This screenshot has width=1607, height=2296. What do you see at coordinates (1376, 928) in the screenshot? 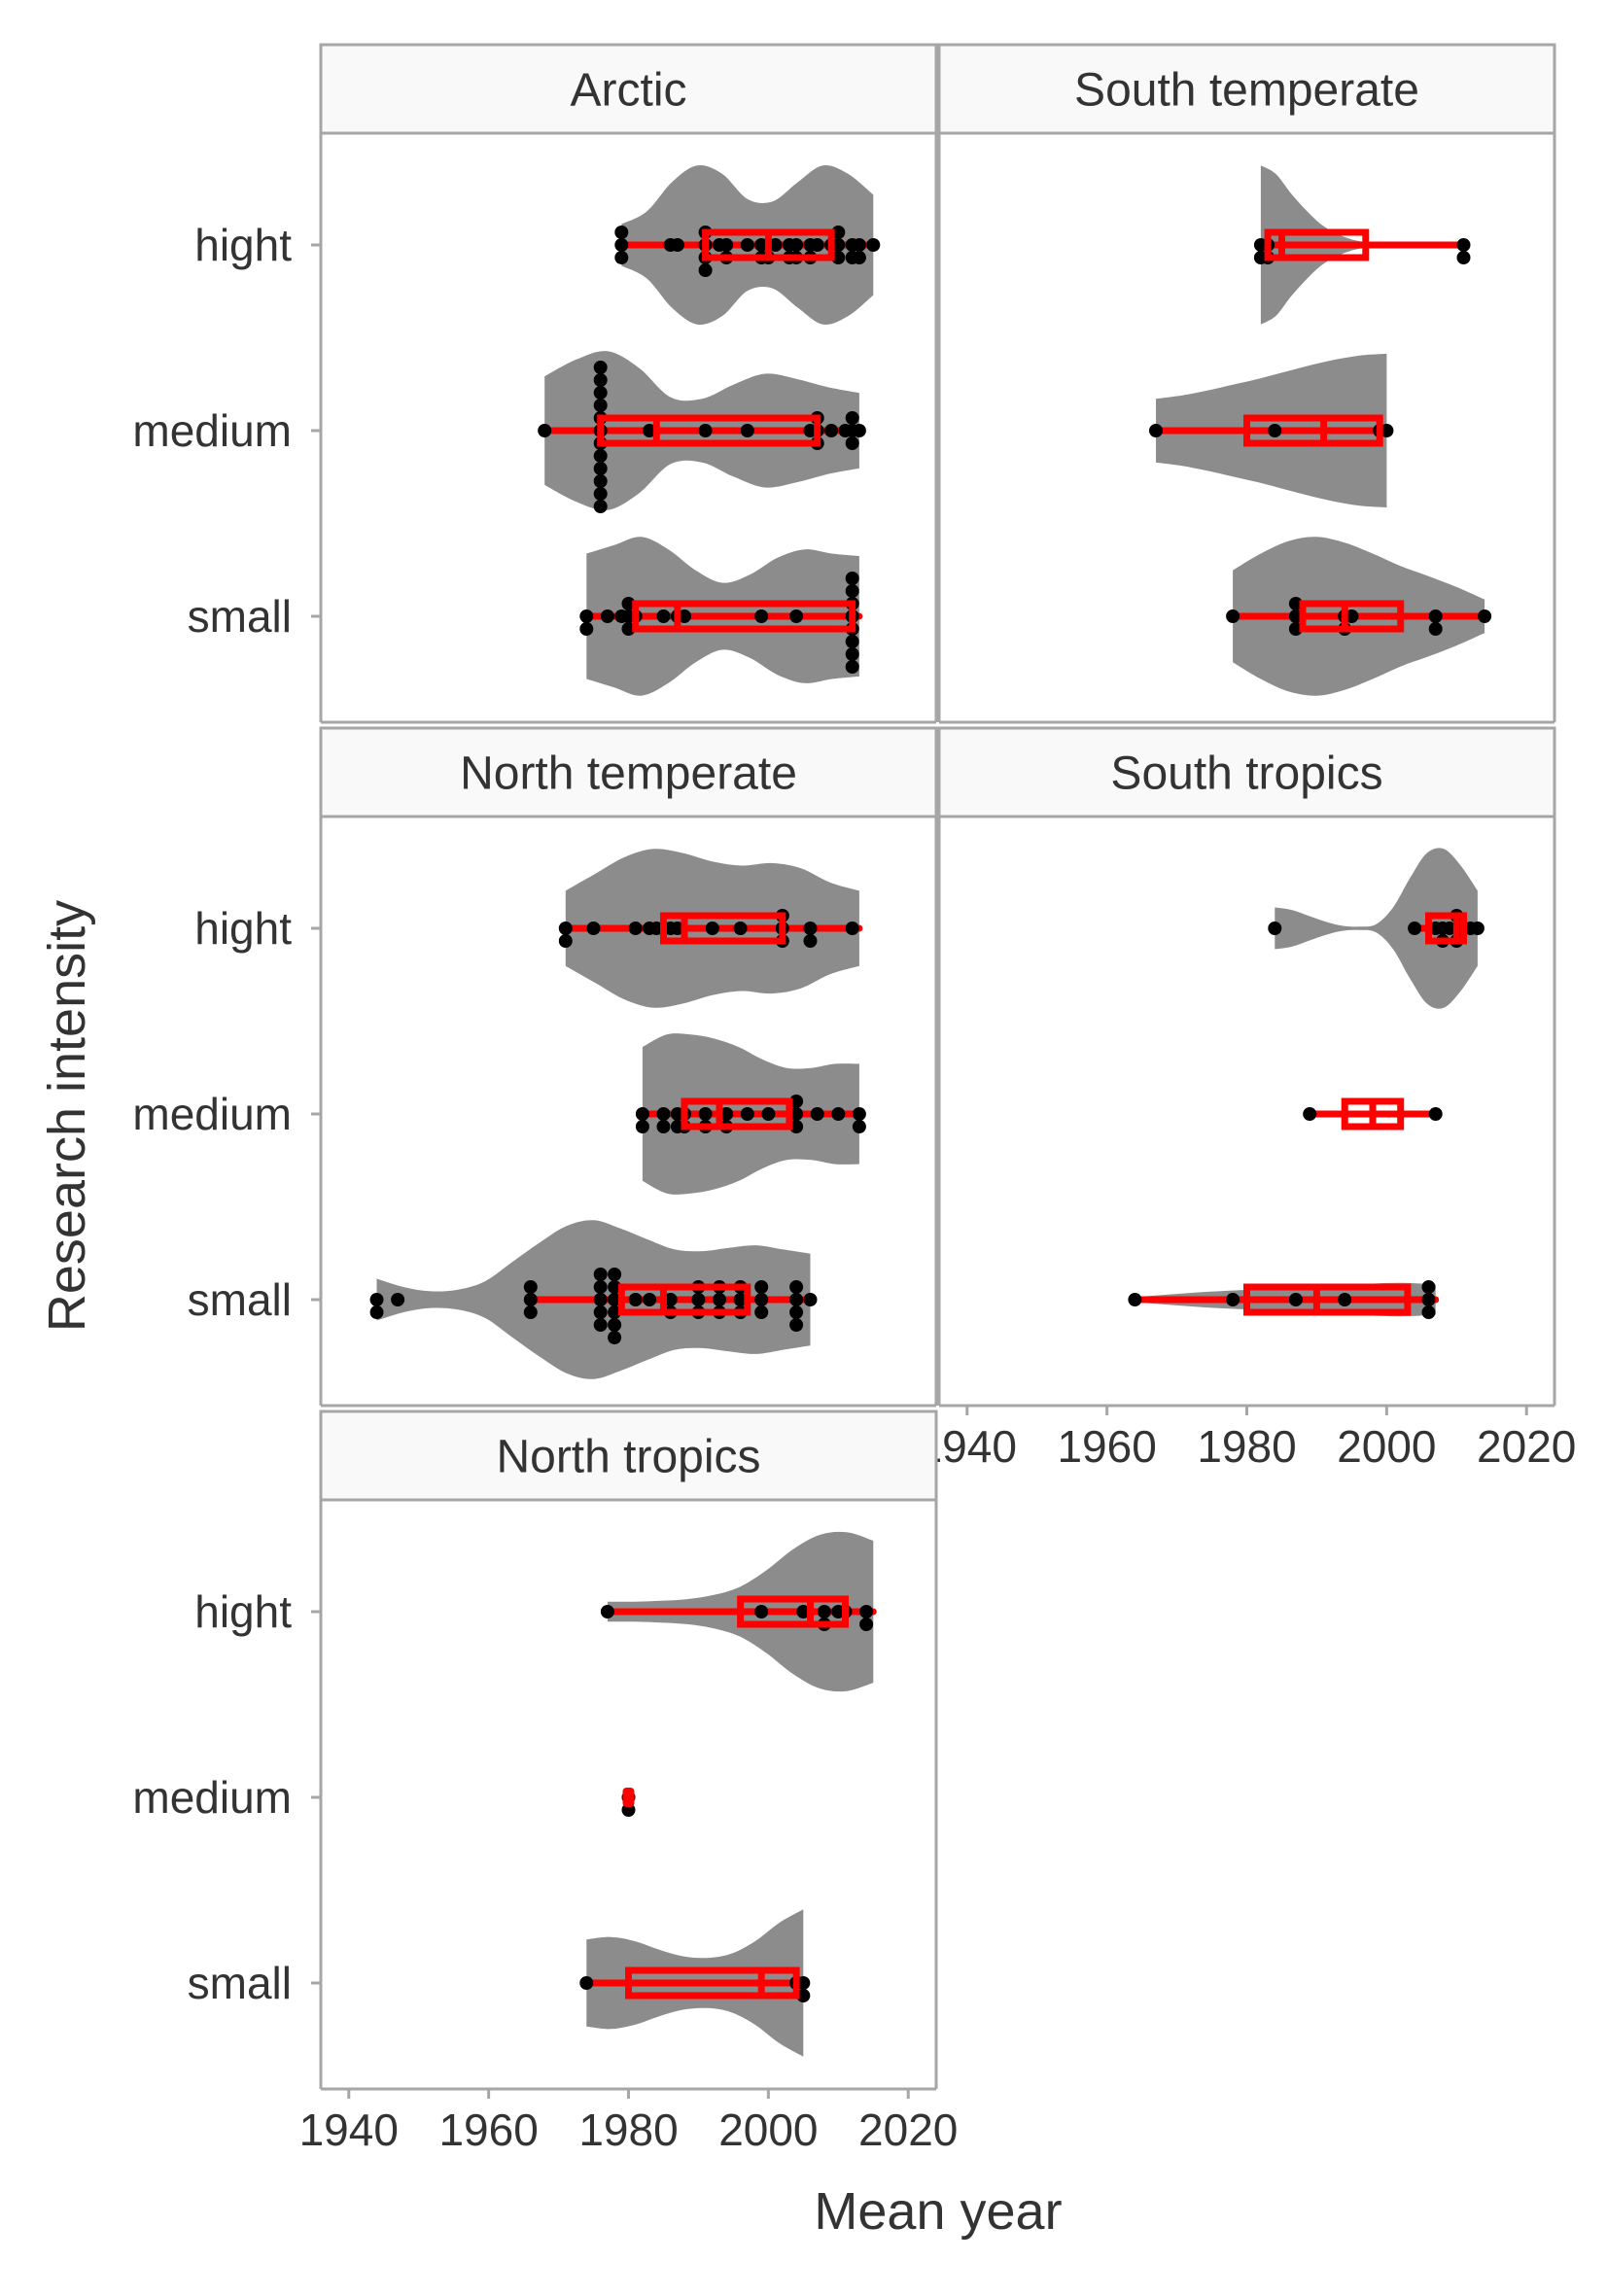
I see `violin-south-tropics-hight` at bounding box center [1376, 928].